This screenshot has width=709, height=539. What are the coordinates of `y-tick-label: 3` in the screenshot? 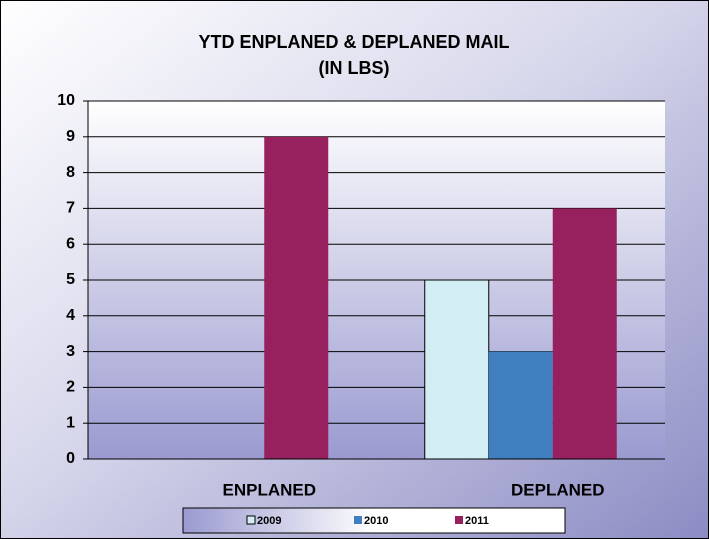 It's located at (70, 351).